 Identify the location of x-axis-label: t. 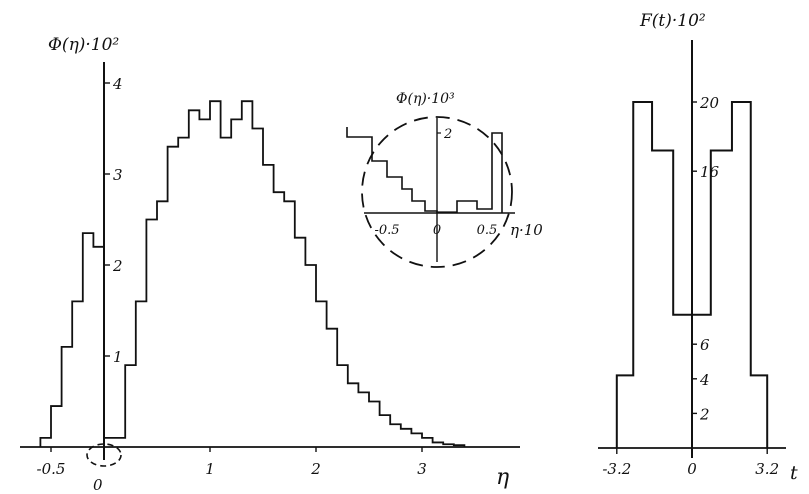
(794, 473).